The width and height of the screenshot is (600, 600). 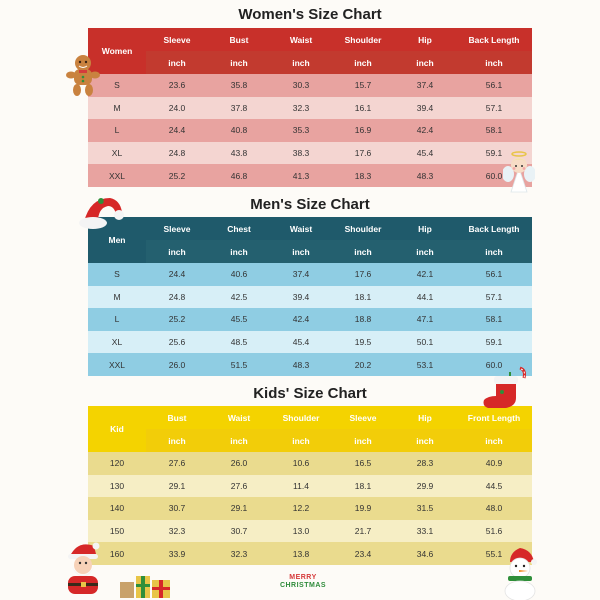 I want to click on measurement-cell: 47.1, so click(x=425, y=319).